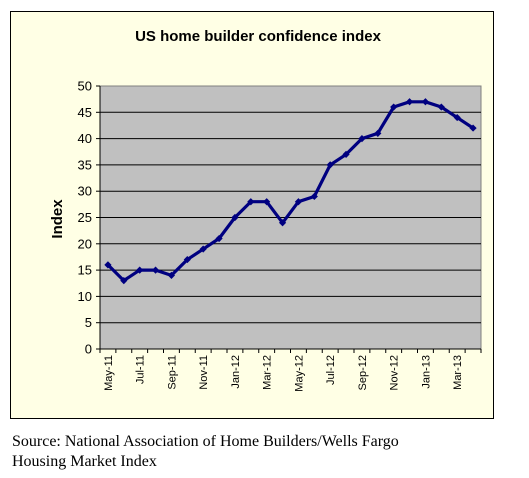 The image size is (529, 478). Describe the element at coordinates (88, 322) in the screenshot. I see `y-tick-label: 5` at that location.